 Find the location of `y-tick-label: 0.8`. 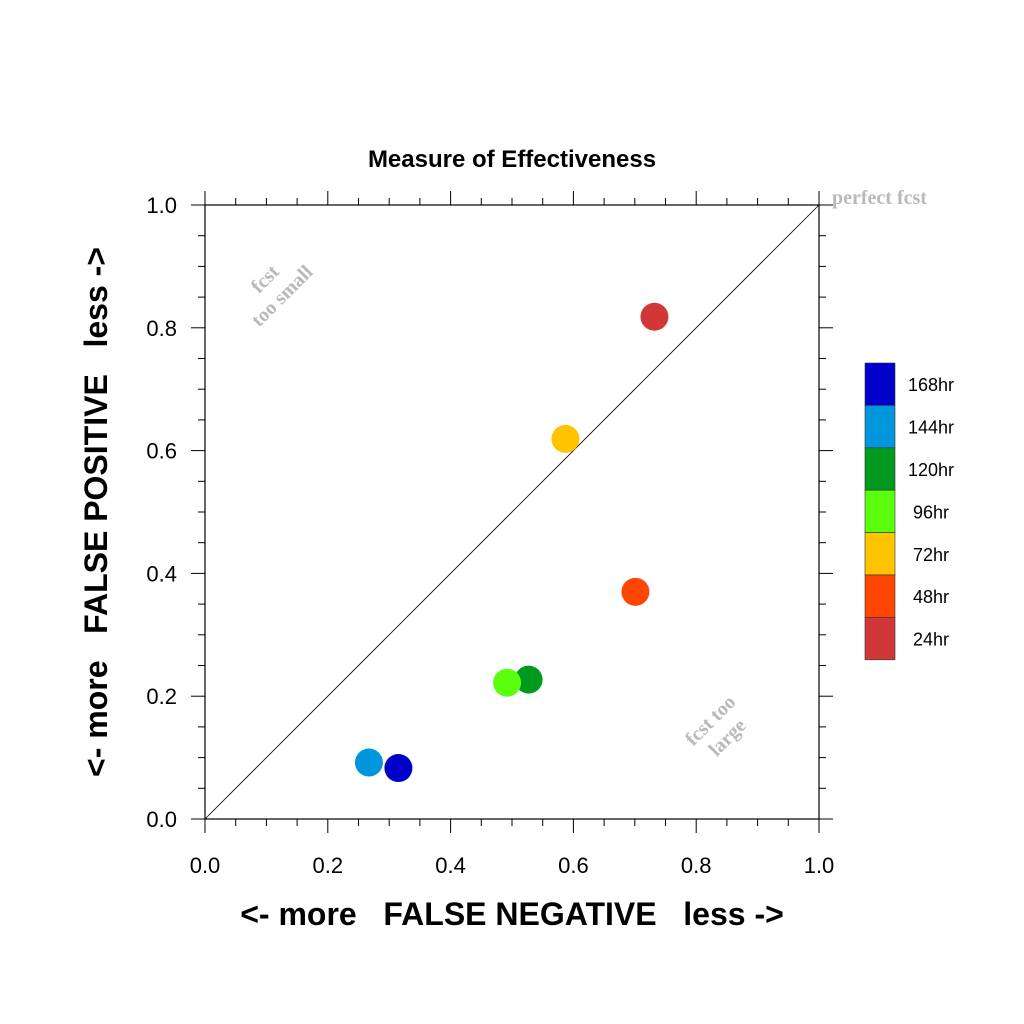

y-tick-label: 0.8 is located at coordinates (161, 328).